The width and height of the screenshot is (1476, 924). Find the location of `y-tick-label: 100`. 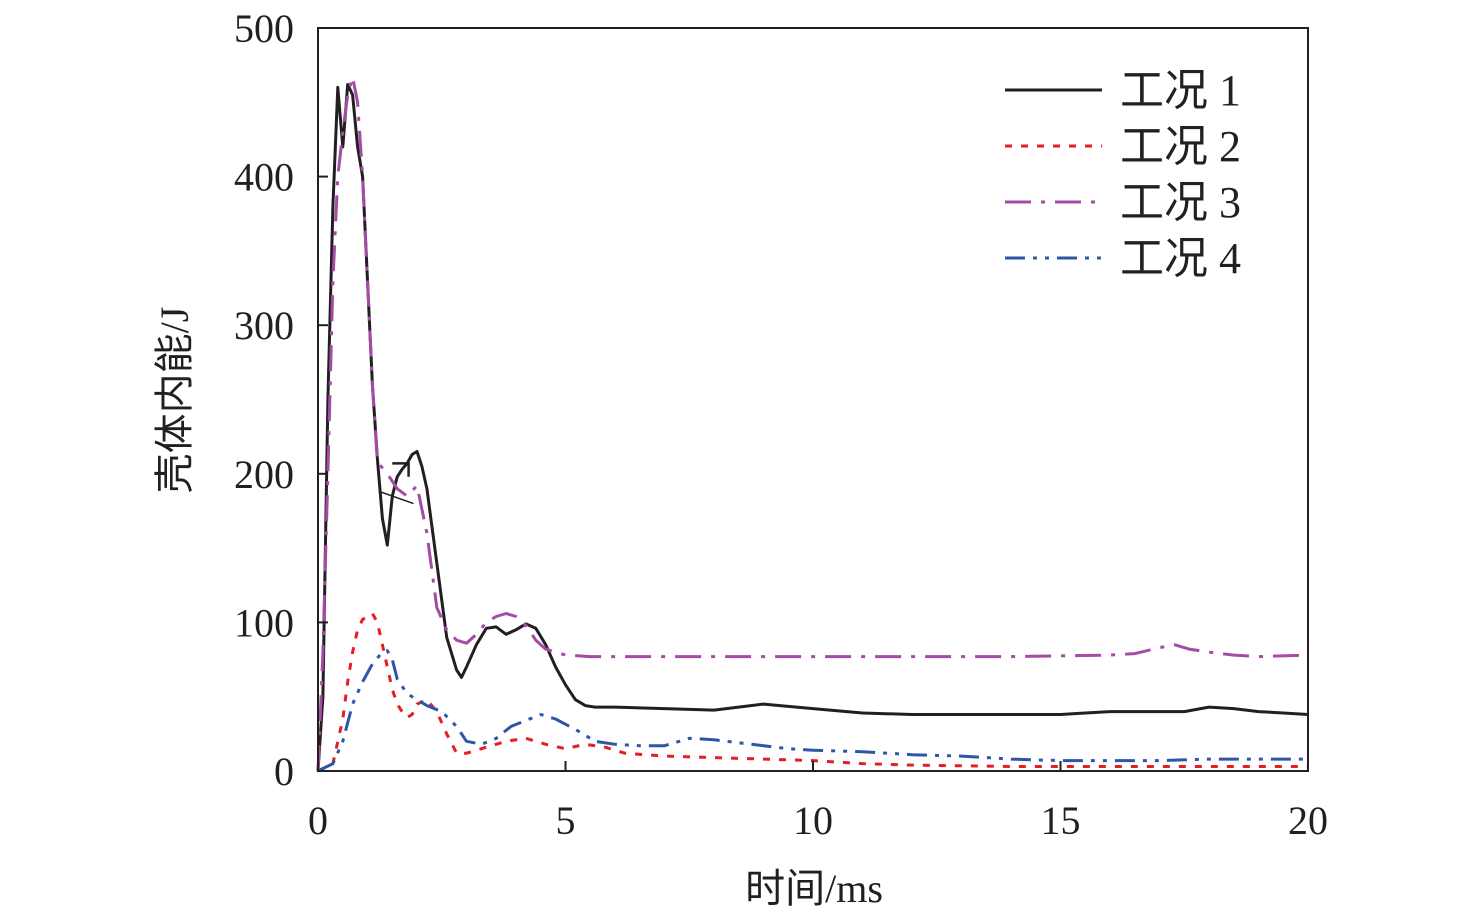

y-tick-label: 100 is located at coordinates (264, 622).